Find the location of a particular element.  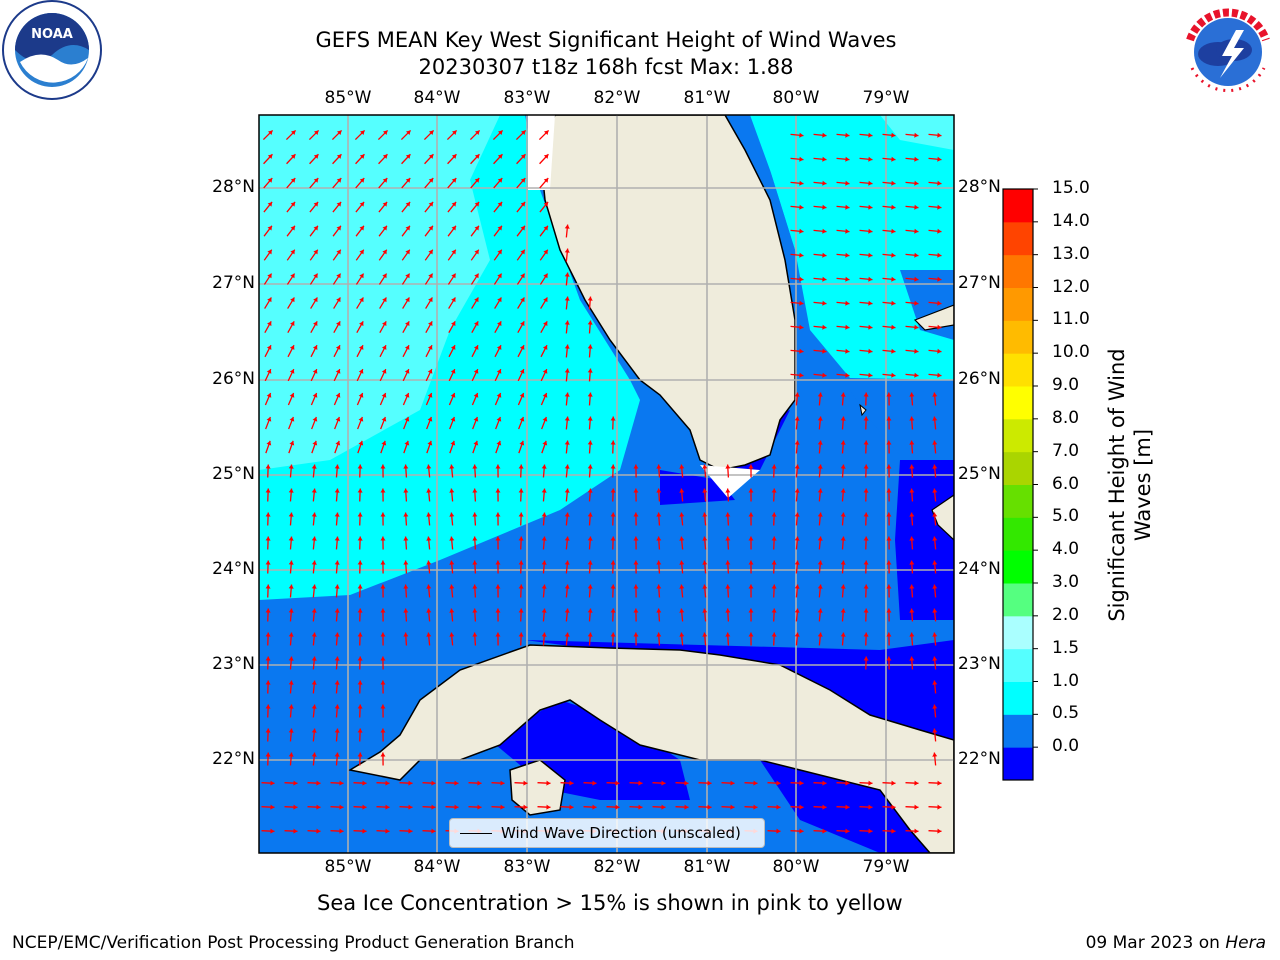

bahamas-island is located at coordinates (942, 517).